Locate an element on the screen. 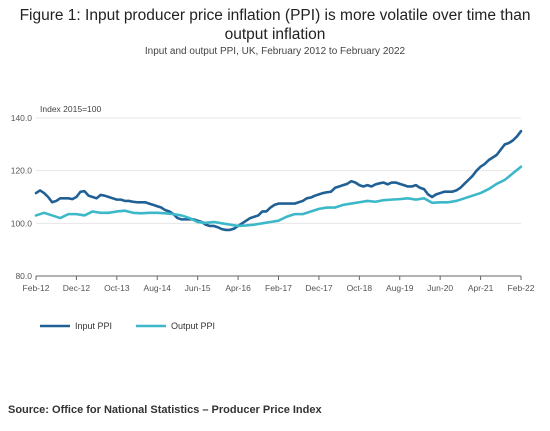  legend-label-output: Output PPI is located at coordinates (193, 326).